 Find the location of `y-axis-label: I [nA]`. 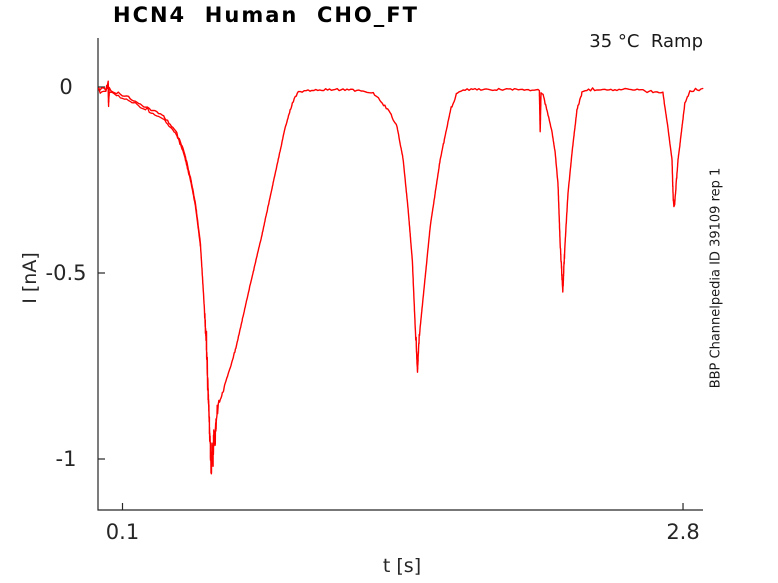

y-axis-label: I [nA] is located at coordinates (30, 278).